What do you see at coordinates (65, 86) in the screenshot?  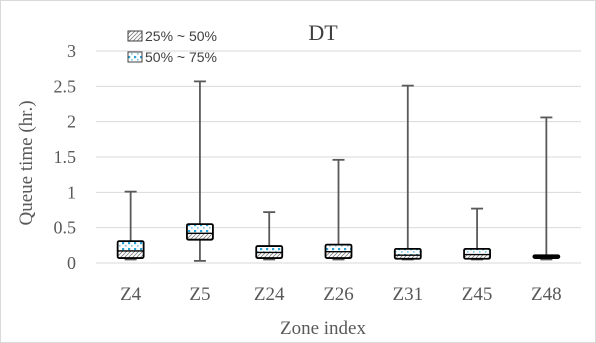 I see `y-tick-label: 2.5` at bounding box center [65, 86].